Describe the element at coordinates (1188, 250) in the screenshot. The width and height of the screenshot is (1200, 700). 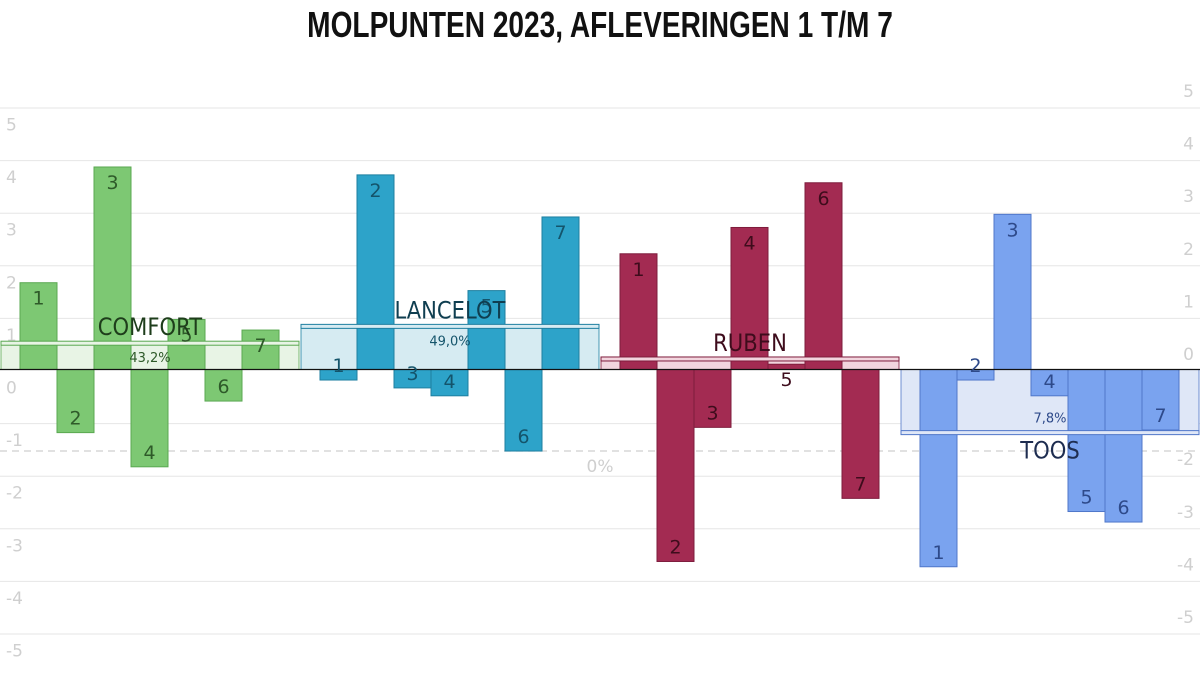
I see `right-tick-label: 2` at that location.